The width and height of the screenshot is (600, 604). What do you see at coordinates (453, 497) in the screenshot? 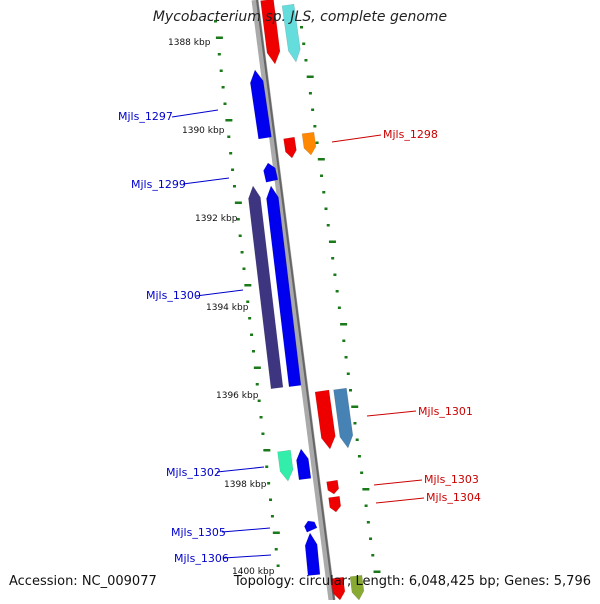
I see `gene-label-mjls-1304: Mjls_1304` at bounding box center [453, 497].